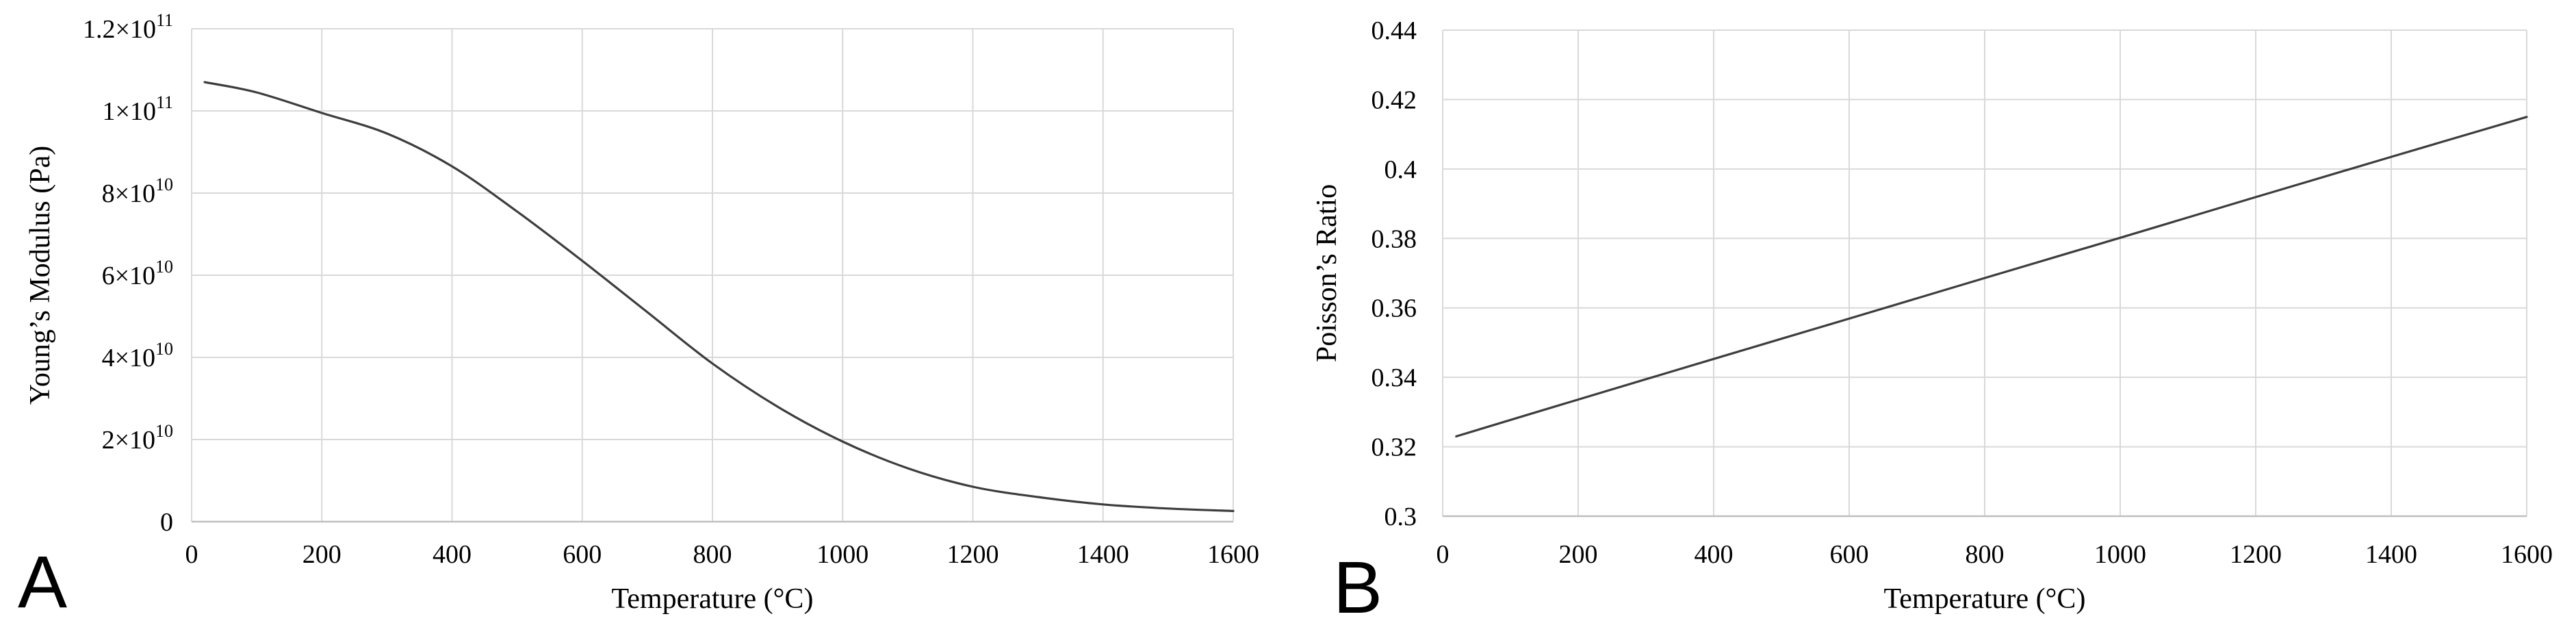  What do you see at coordinates (166, 522) in the screenshot?
I see `y-tick-label: 0` at bounding box center [166, 522].